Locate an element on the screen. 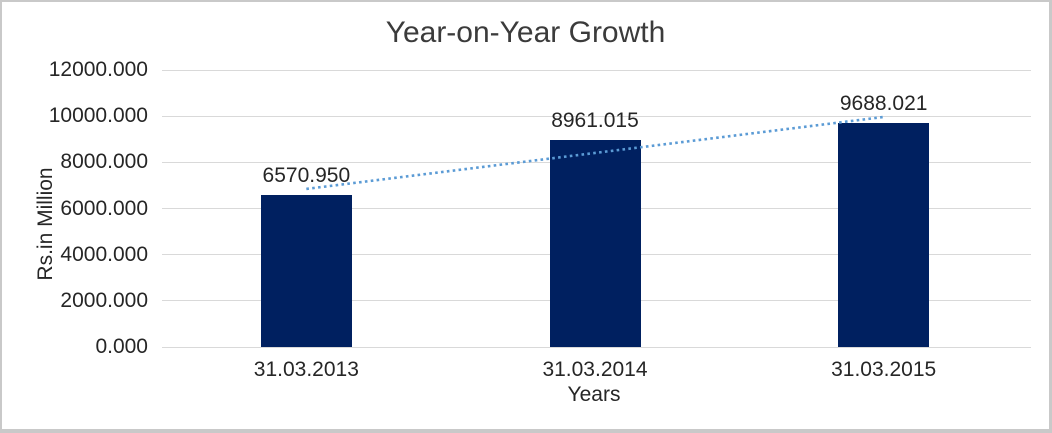  chart-title: Year-on-Year Growth is located at coordinates (525, 32).